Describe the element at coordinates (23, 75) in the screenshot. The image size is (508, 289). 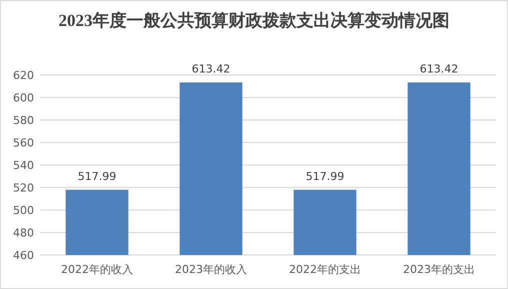
I see `y-tick-label: 620` at that location.